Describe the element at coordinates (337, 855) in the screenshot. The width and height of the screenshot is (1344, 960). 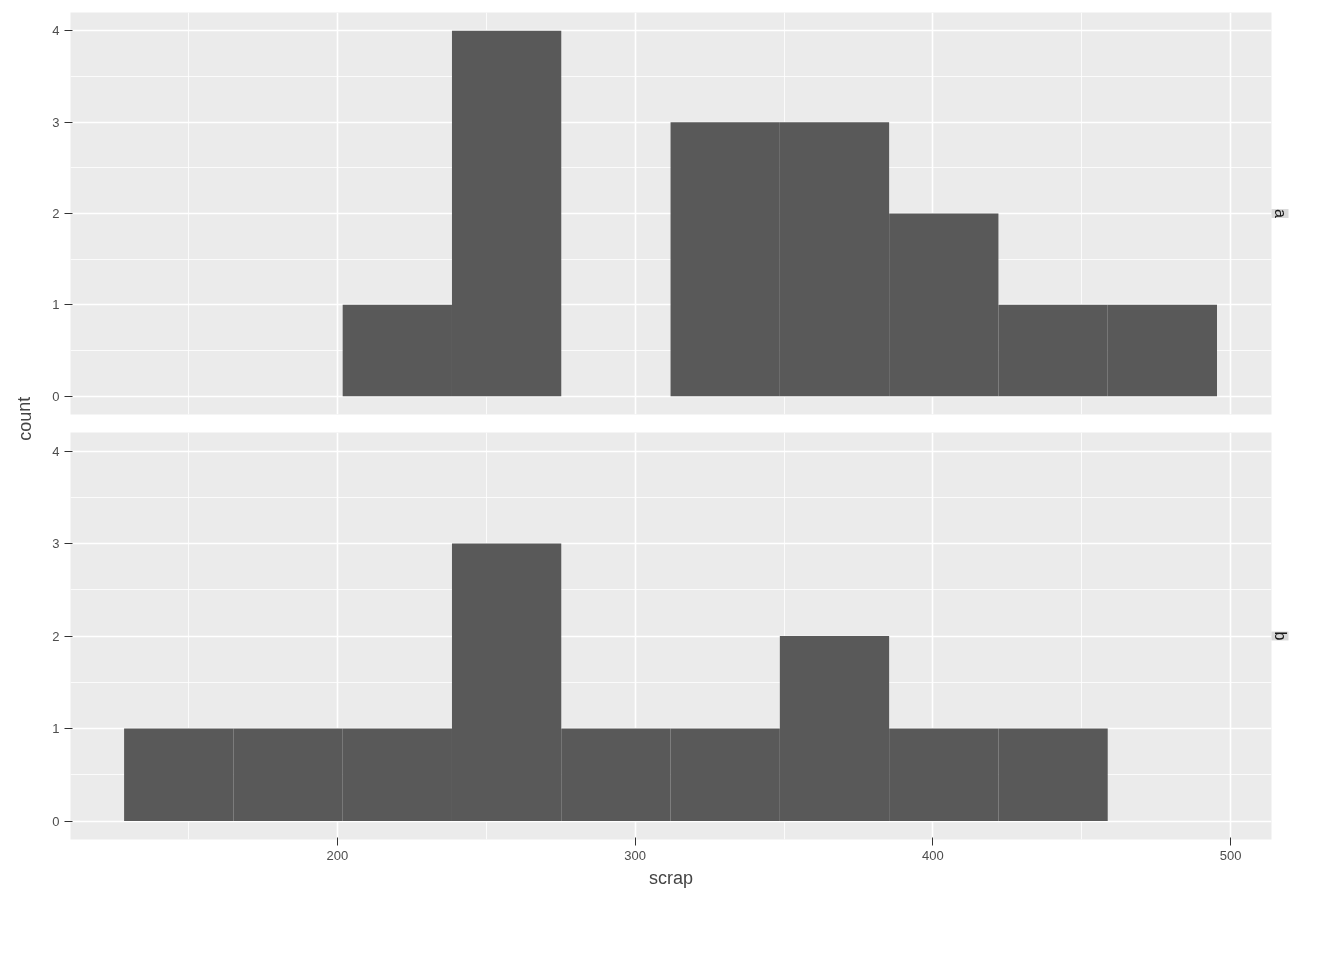
I see `x-tick-label: 200` at that location.